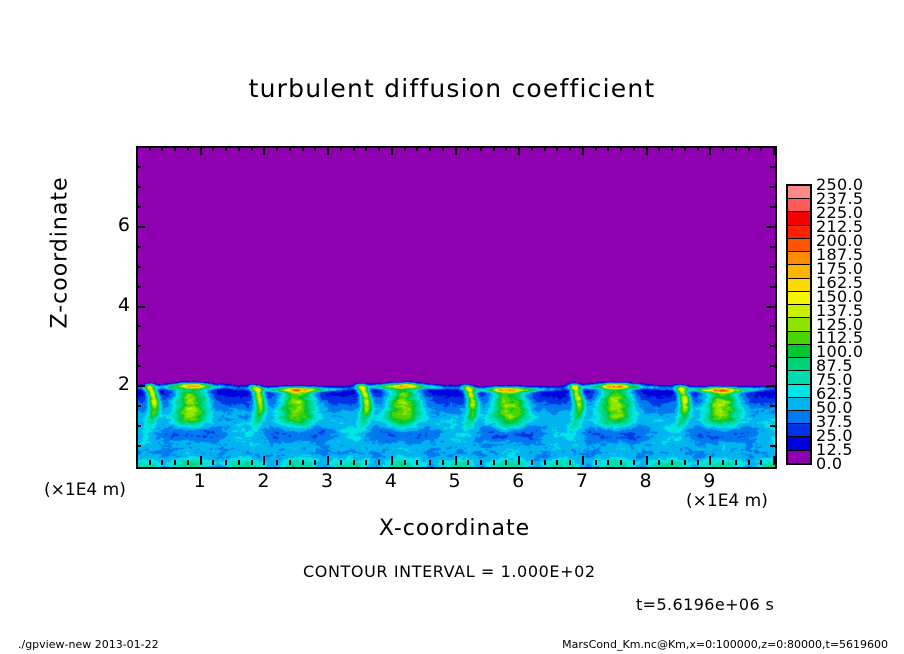 The width and height of the screenshot is (904, 654). I want to click on contour-interval-label: CONTOUR INTERVAL = 1.000E+02, so click(449, 571).